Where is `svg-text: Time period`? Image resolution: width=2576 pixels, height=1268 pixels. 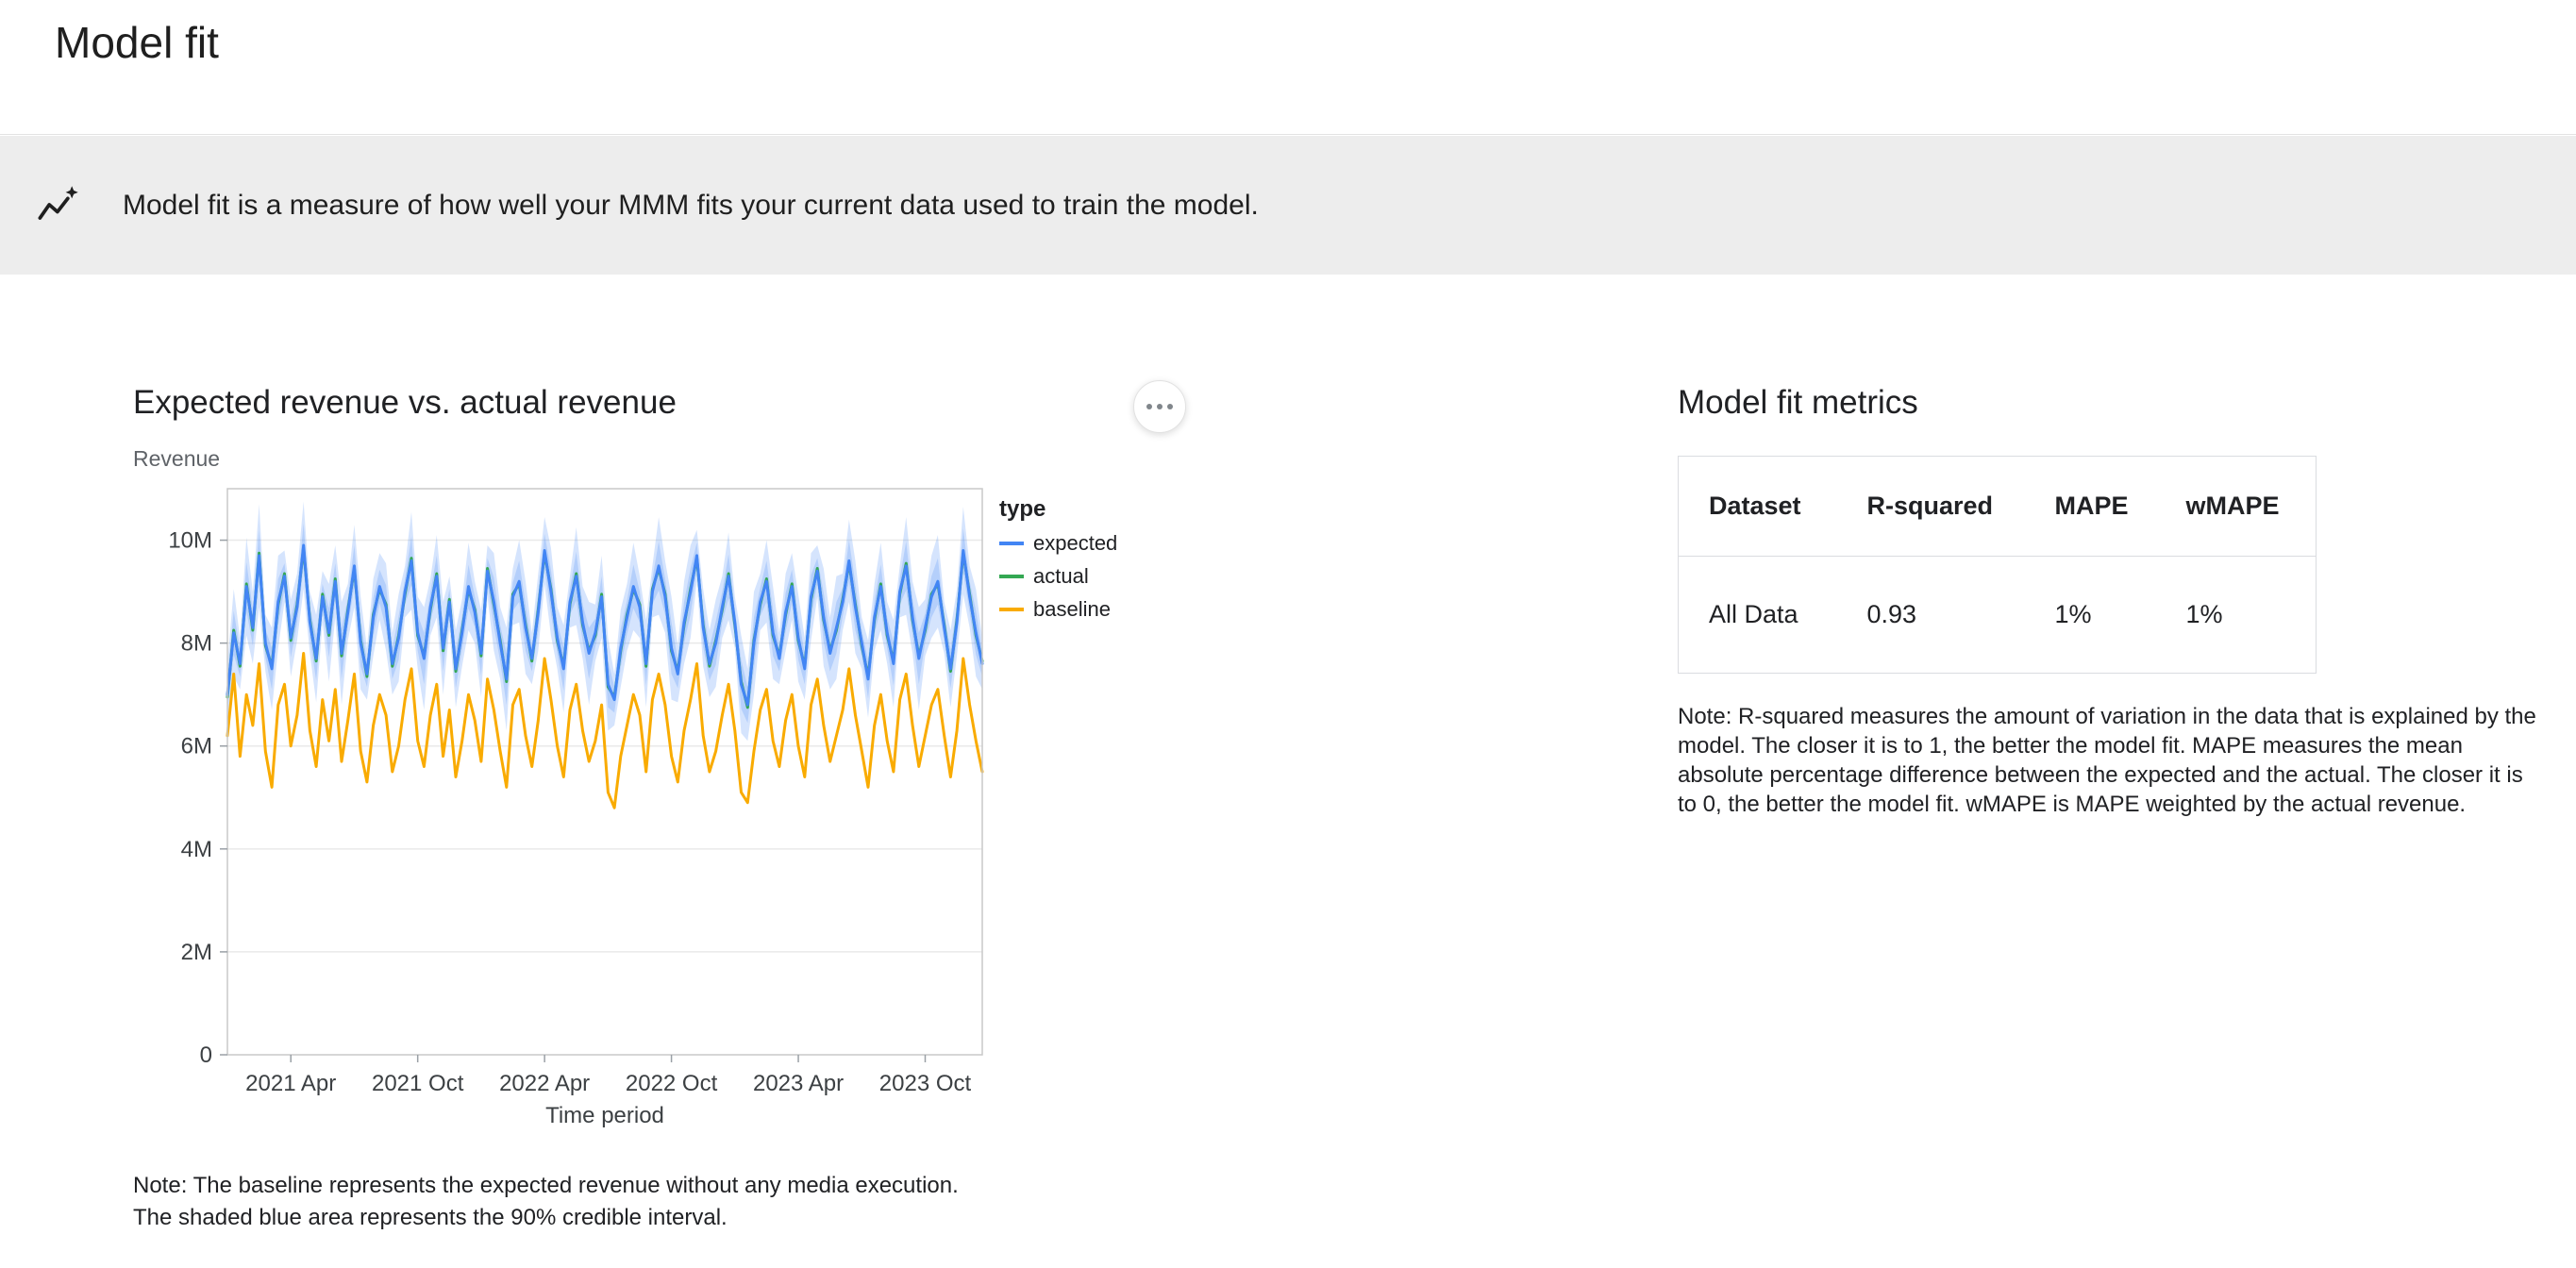 svg-text: Time period is located at coordinates (604, 1115).